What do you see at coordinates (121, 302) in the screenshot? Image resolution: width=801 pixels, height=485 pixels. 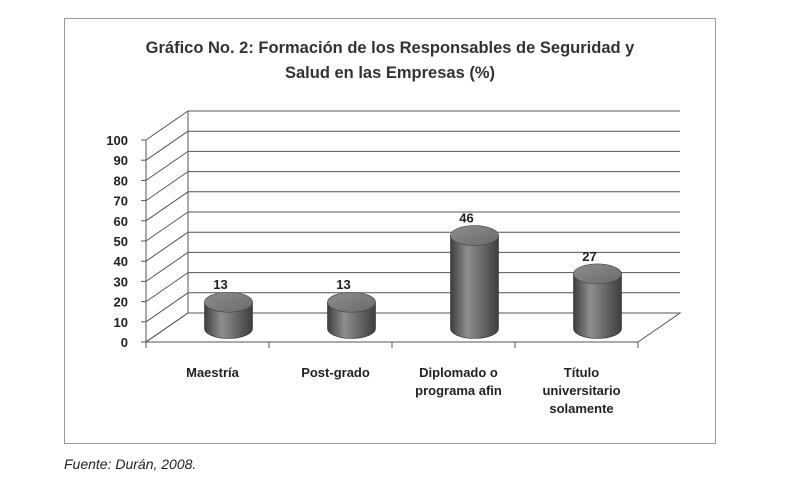 I see `y-tick-label-20: 20` at bounding box center [121, 302].